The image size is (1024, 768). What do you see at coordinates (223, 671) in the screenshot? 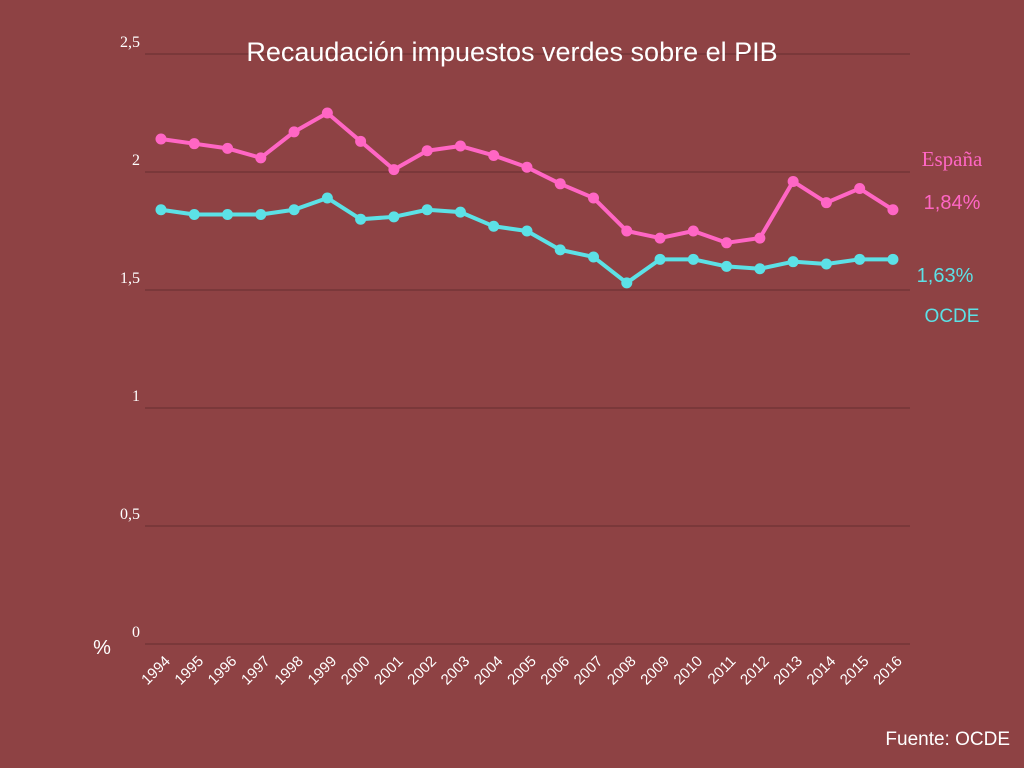
I see `x-tick-label: 1996` at bounding box center [223, 671].